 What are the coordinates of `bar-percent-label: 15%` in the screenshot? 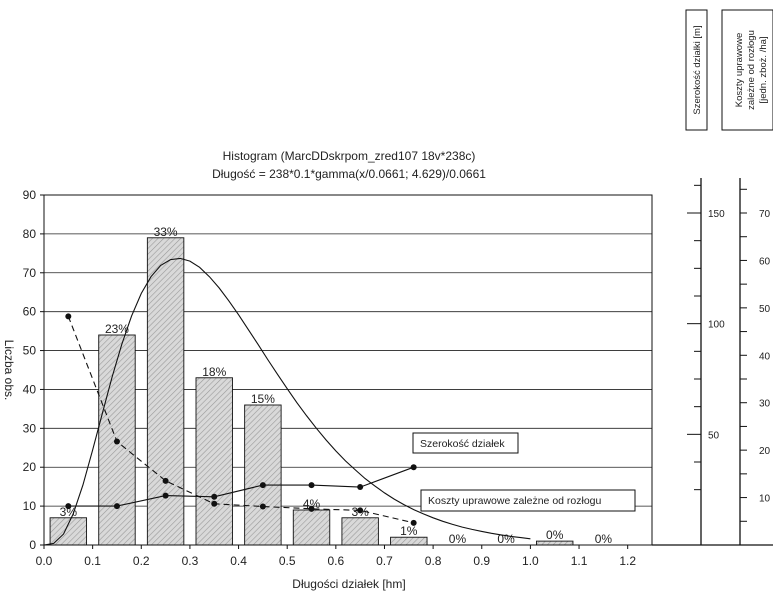 It's located at (263, 399).